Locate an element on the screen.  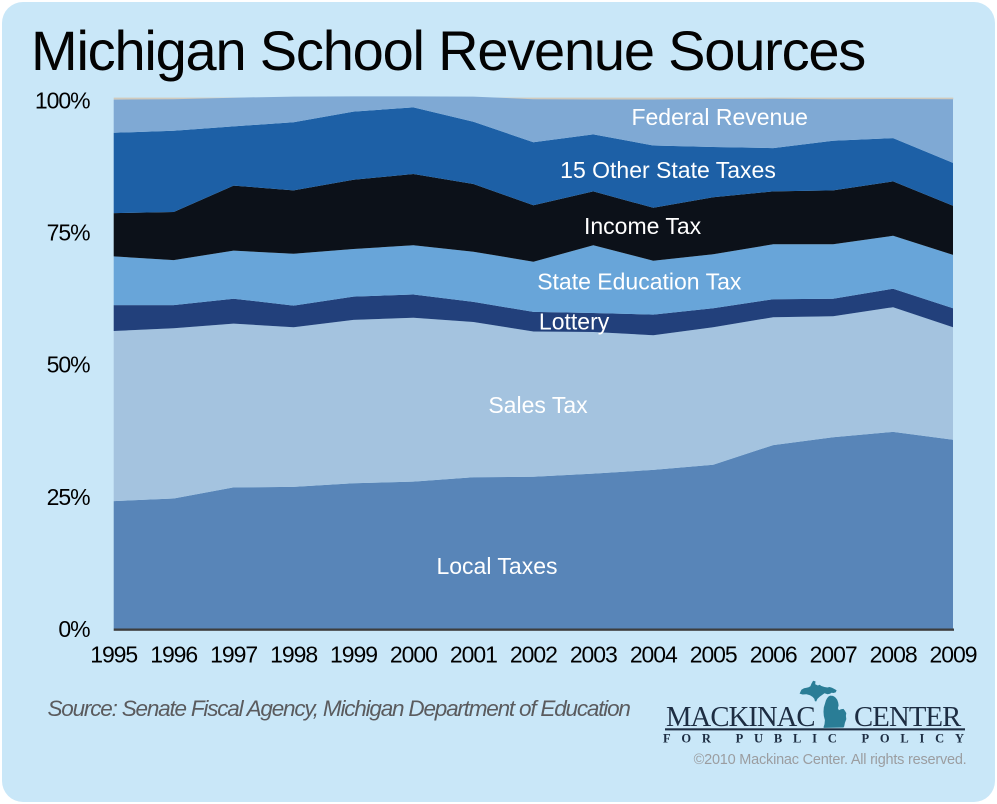
svg-text: 1999 is located at coordinates (353, 655).